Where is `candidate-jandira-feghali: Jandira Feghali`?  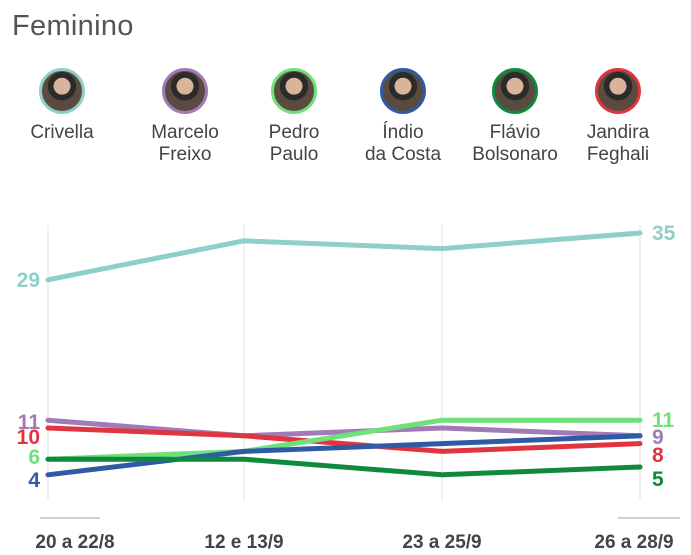
candidate-jandira-feghali: Jandira Feghali is located at coordinates (618, 117).